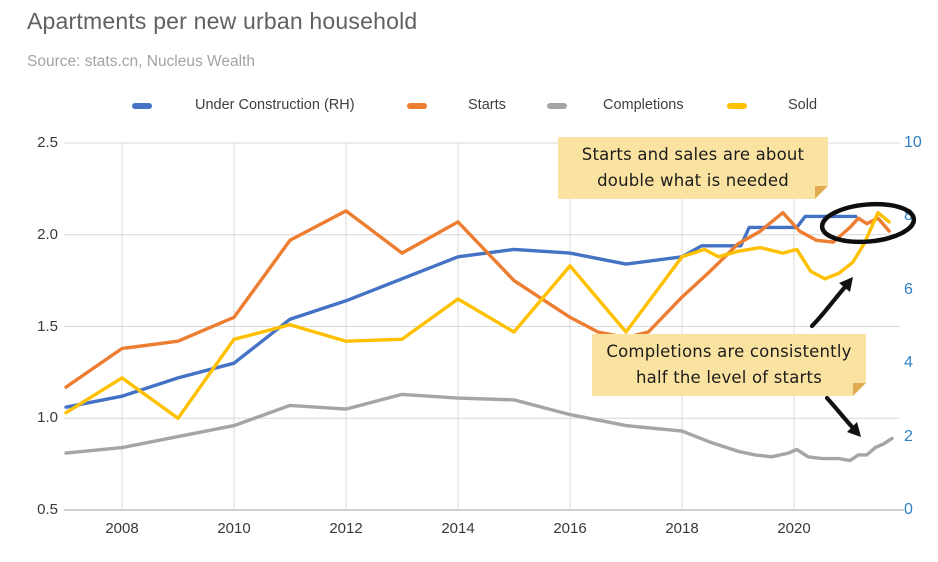 The image size is (938, 562). Describe the element at coordinates (693, 155) in the screenshot. I see `annotation-text-line: Starts and sales are about` at that location.